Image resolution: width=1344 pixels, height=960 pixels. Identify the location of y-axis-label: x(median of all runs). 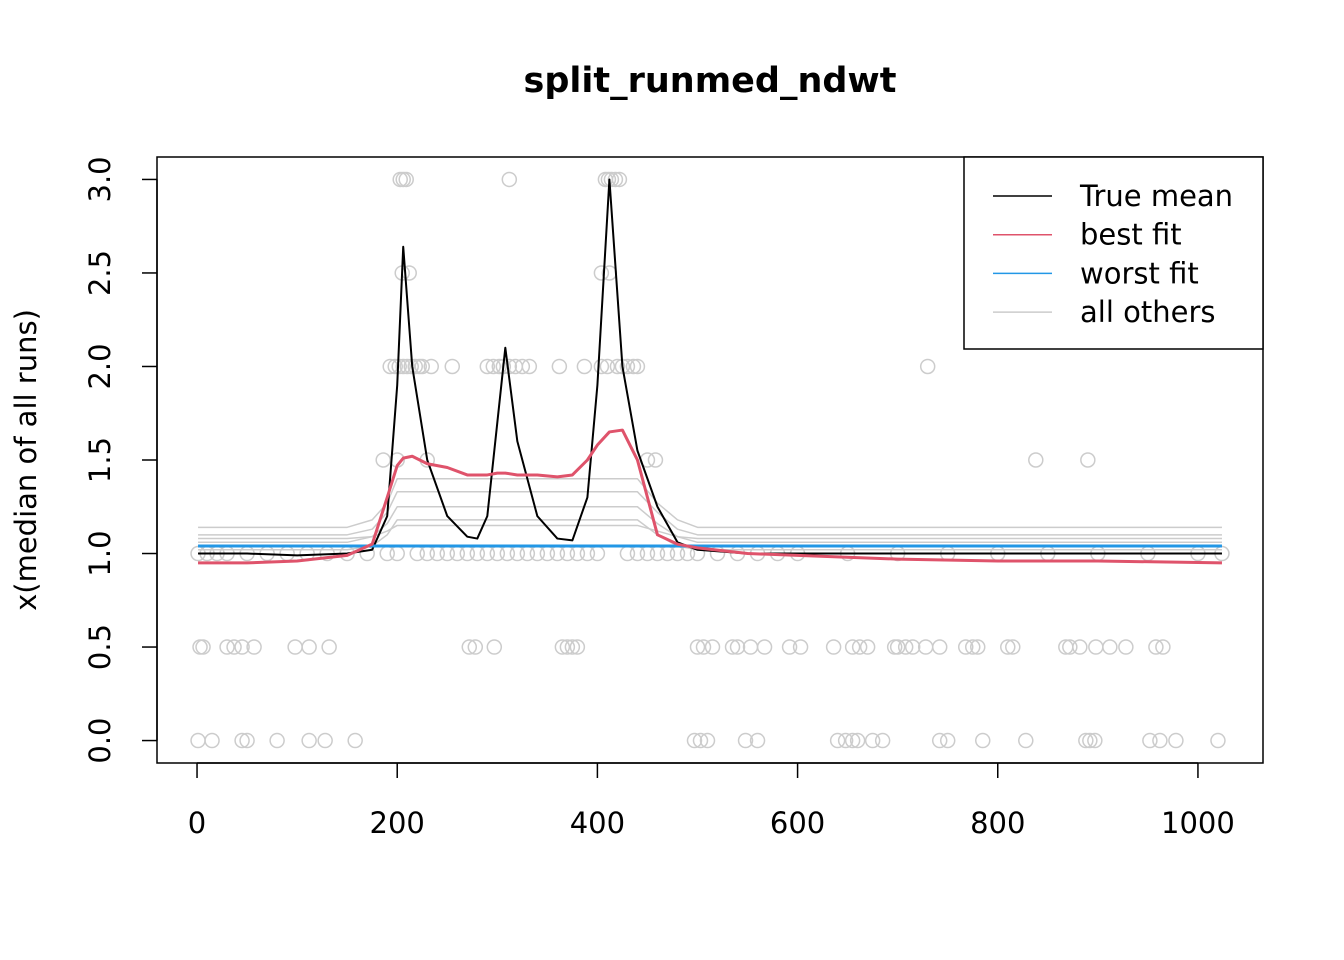
(26, 460).